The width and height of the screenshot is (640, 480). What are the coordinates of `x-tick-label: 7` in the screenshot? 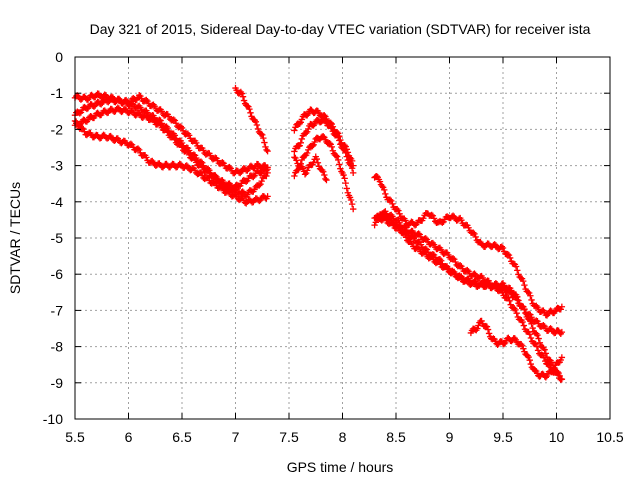 It's located at (236, 437).